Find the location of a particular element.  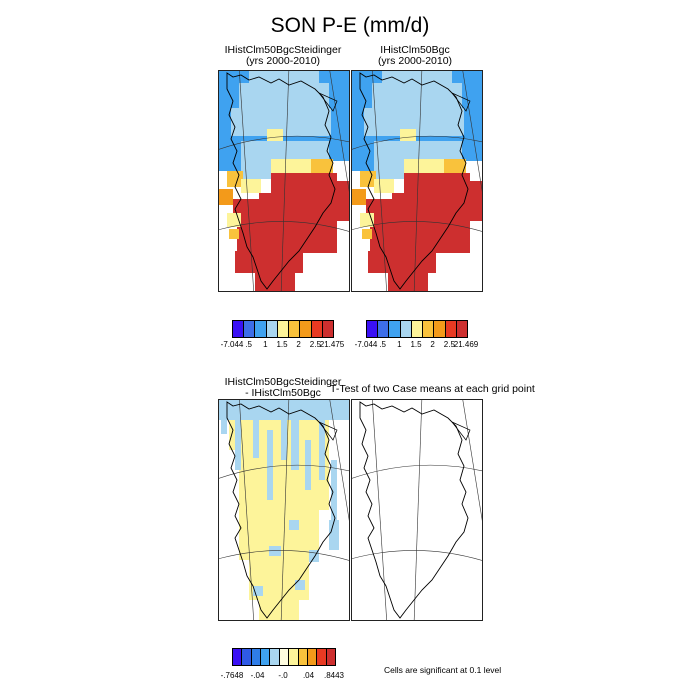

map-panel-difference is located at coordinates (284, 510).